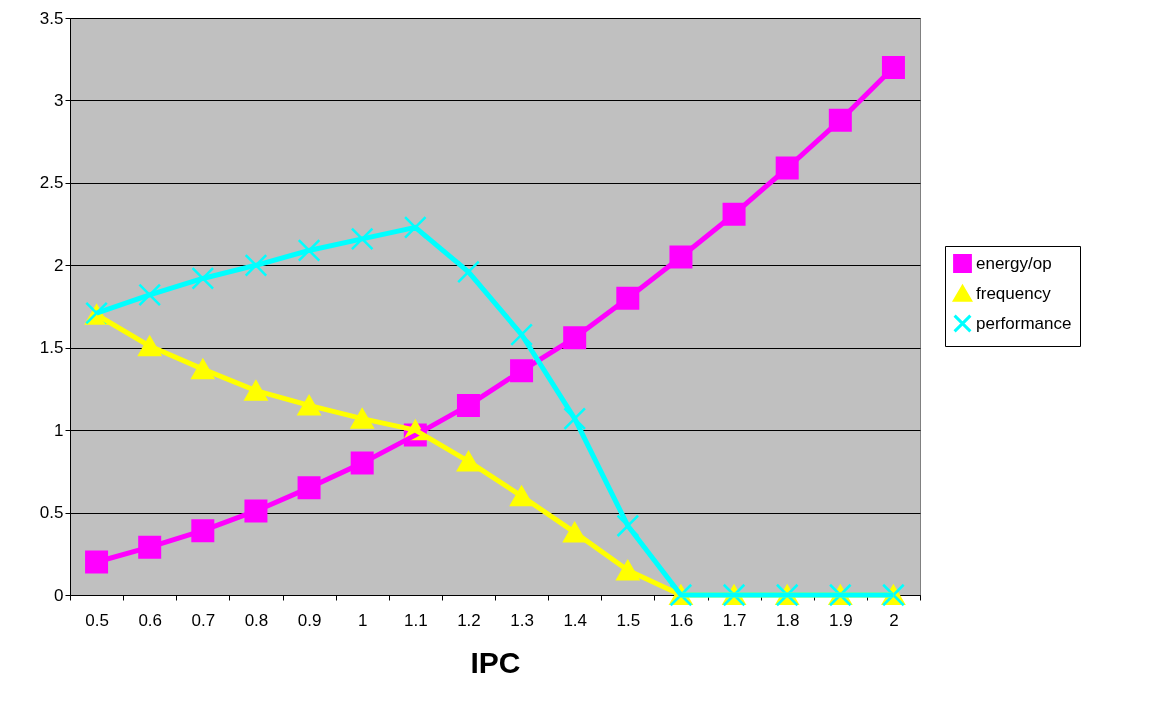 The width and height of the screenshot is (1152, 705). Describe the element at coordinates (59, 100) in the screenshot. I see `y-tick-label: 3` at that location.